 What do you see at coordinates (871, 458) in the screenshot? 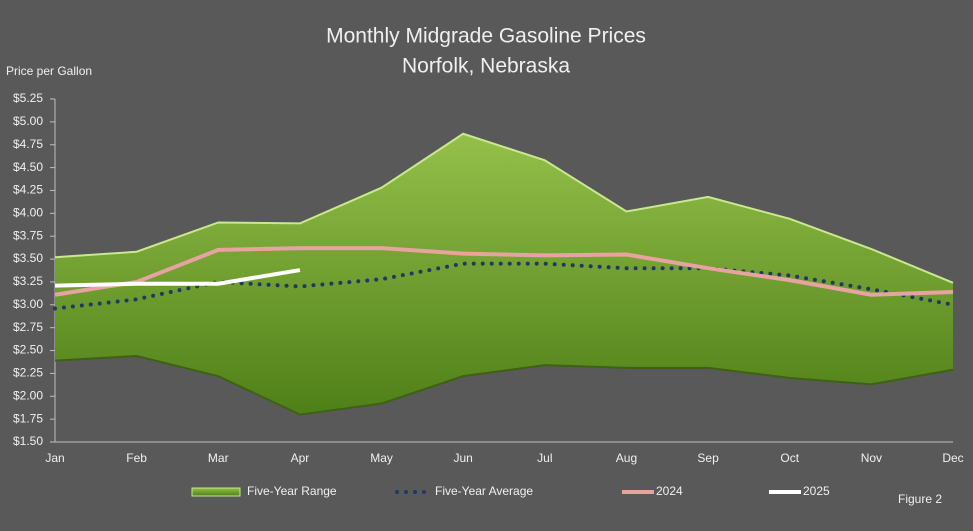
I see `x-tick-label: Nov` at bounding box center [871, 458].